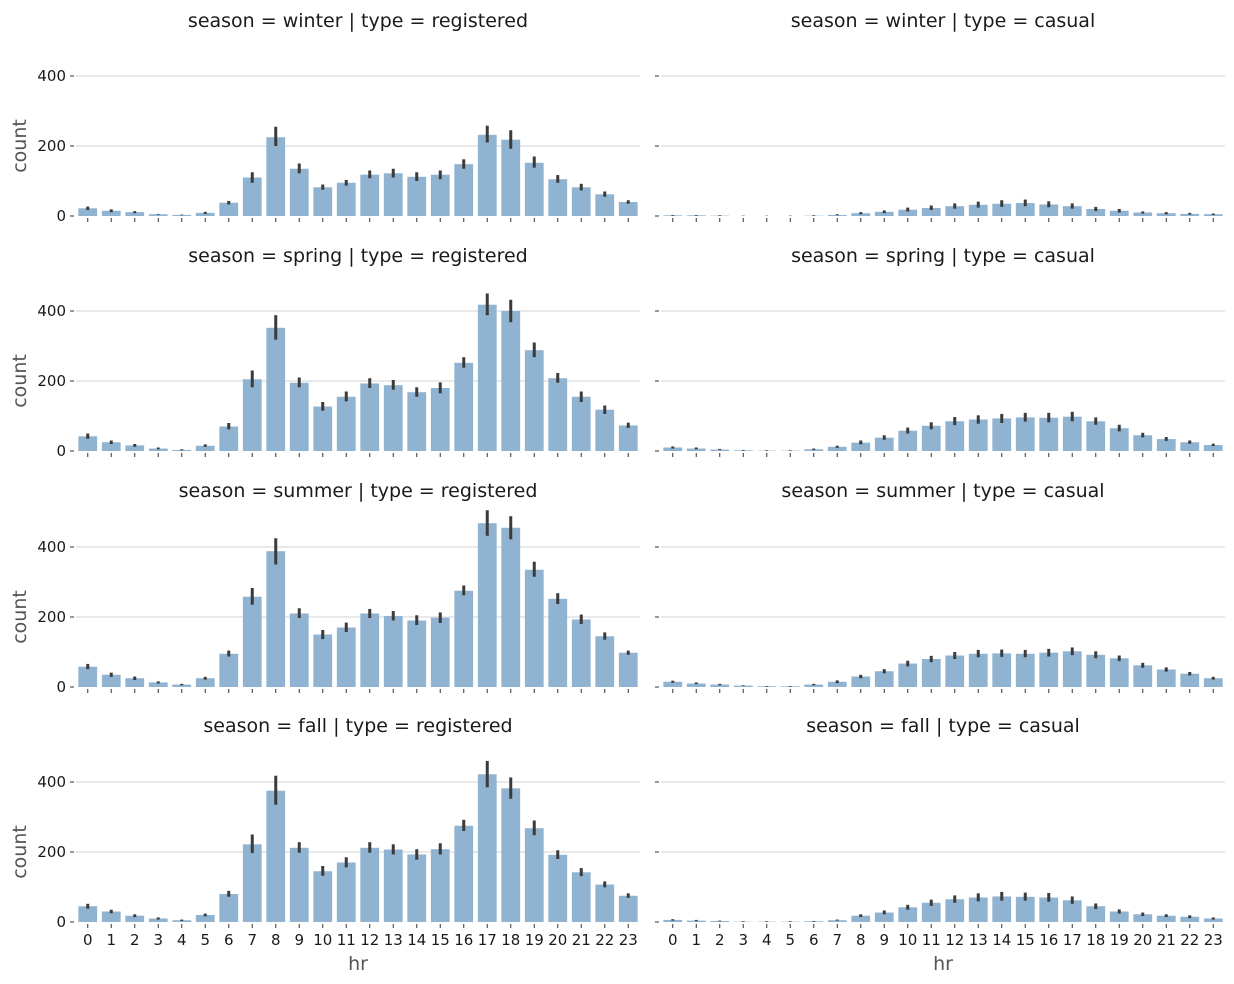 This screenshot has height=984, width=1234. I want to click on facet-title: season = fall | type = registered, so click(357, 726).